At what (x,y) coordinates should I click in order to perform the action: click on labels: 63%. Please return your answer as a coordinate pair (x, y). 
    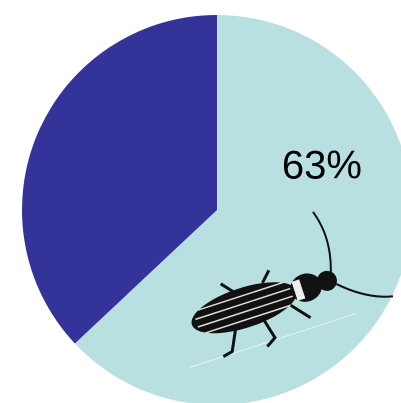
    Looking at the image, I should click on (322, 165).